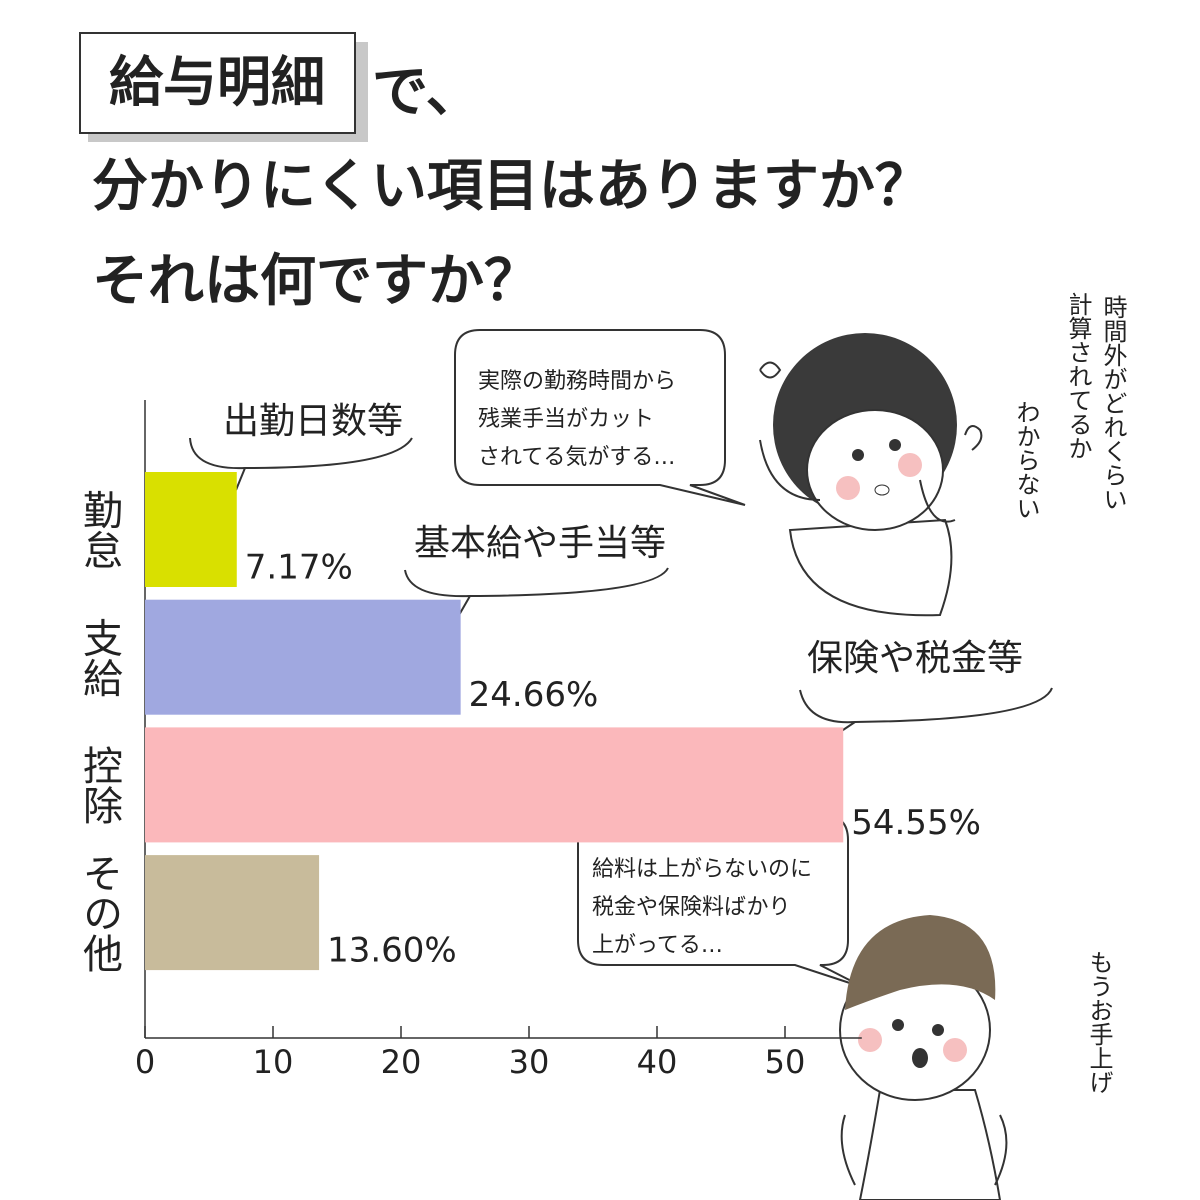 The width and height of the screenshot is (1200, 1200). I want to click on value-label: 54.55%, so click(916, 823).